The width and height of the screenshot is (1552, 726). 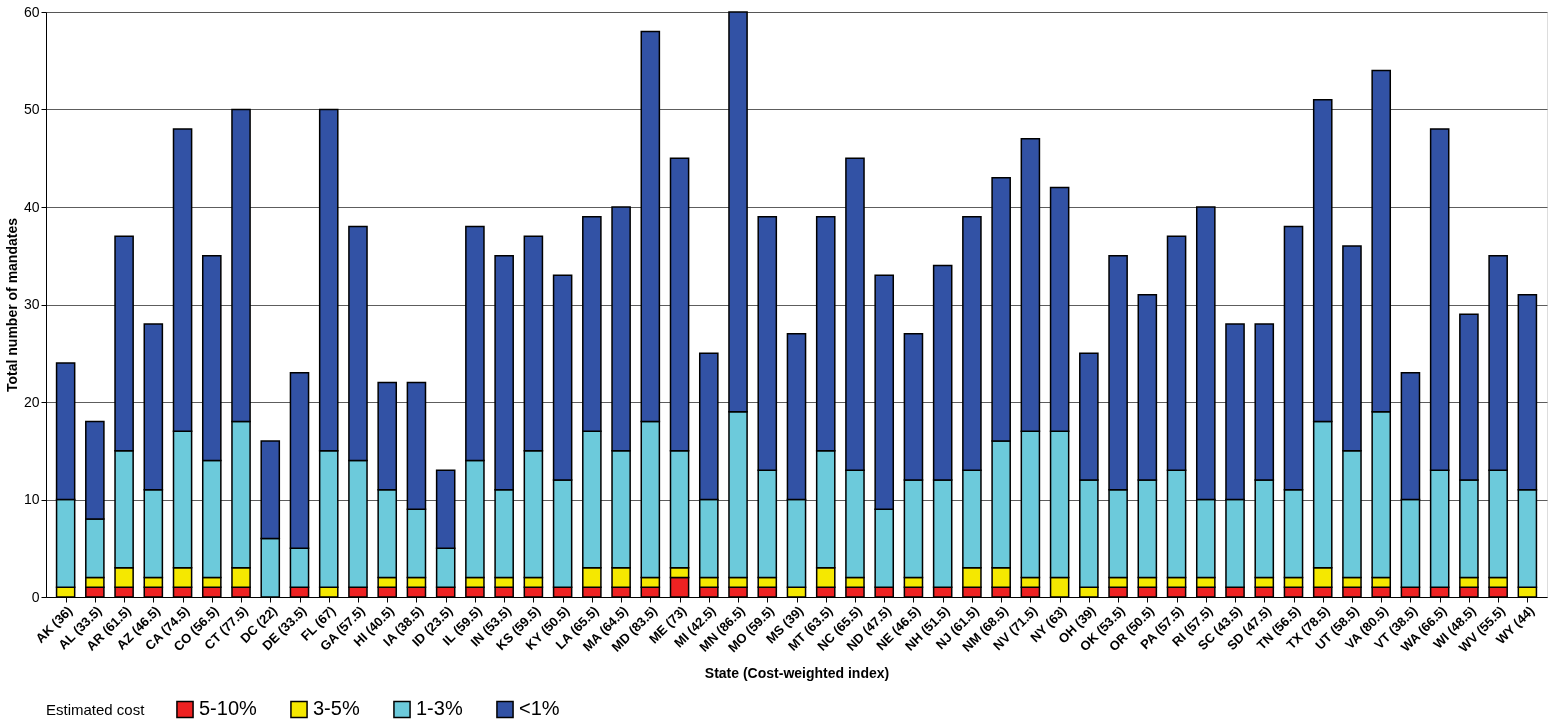 What do you see at coordinates (797, 673) in the screenshot?
I see `x-axis-title: State (Cost-weighted index)` at bounding box center [797, 673].